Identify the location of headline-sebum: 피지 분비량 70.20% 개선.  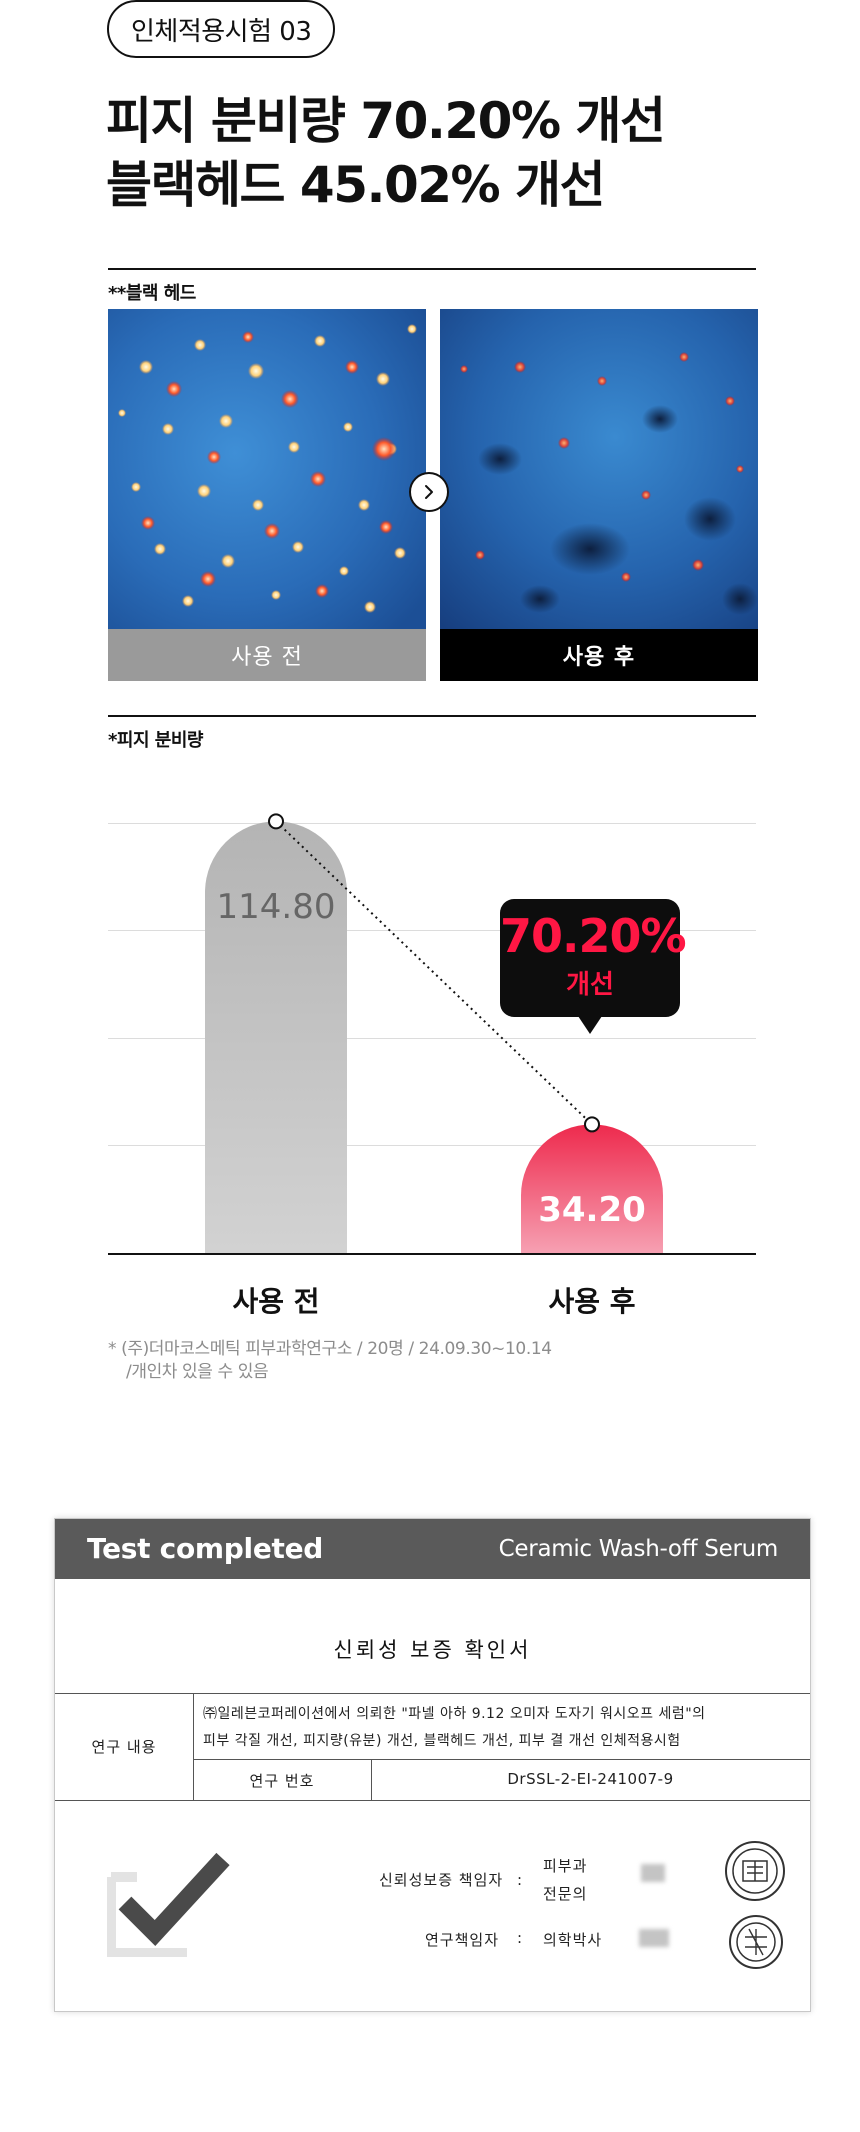
(386, 121).